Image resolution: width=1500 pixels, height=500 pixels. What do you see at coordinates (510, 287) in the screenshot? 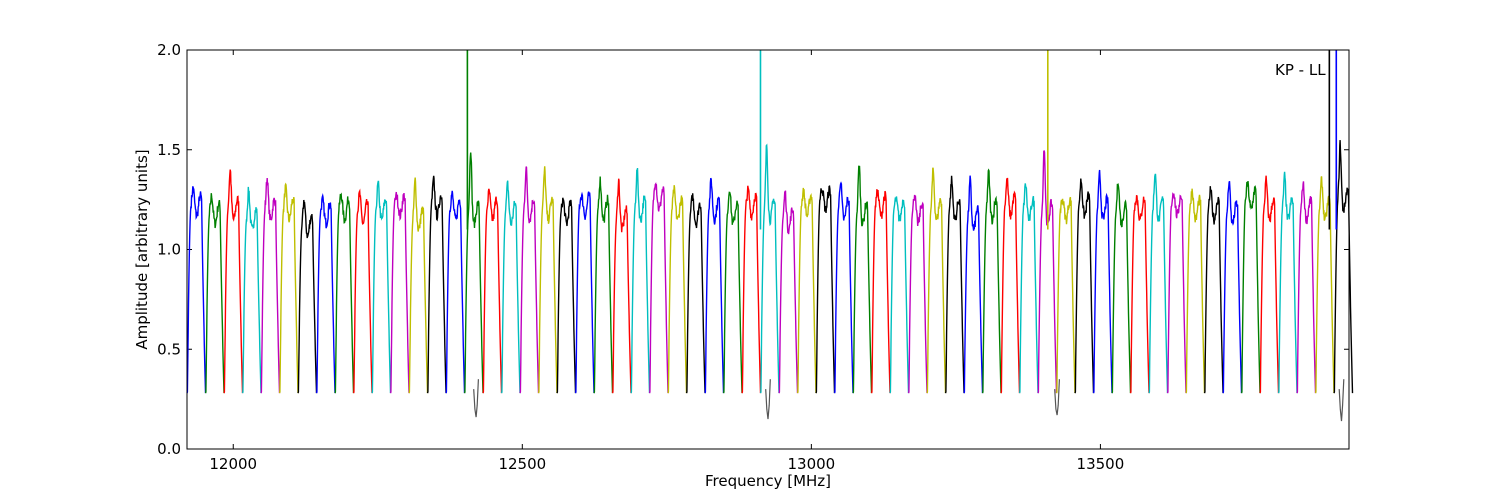
I see `channel-18-line` at bounding box center [510, 287].